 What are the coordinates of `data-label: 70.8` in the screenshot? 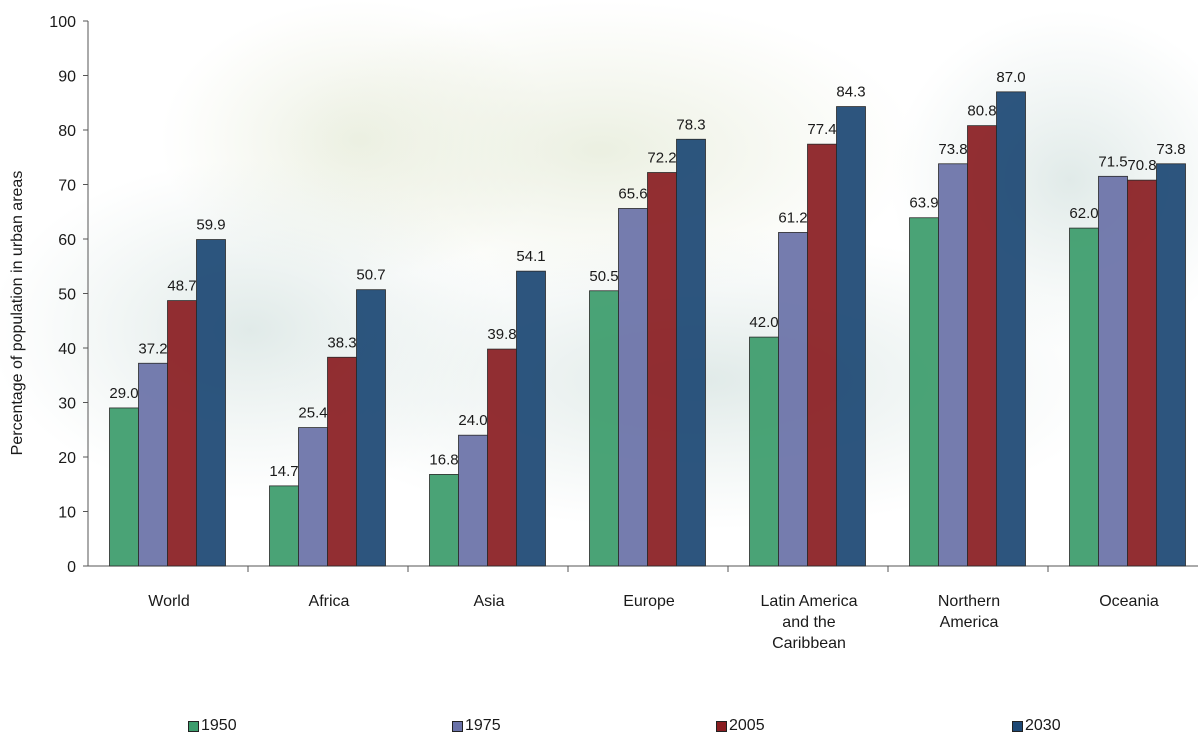 It's located at (1141, 165).